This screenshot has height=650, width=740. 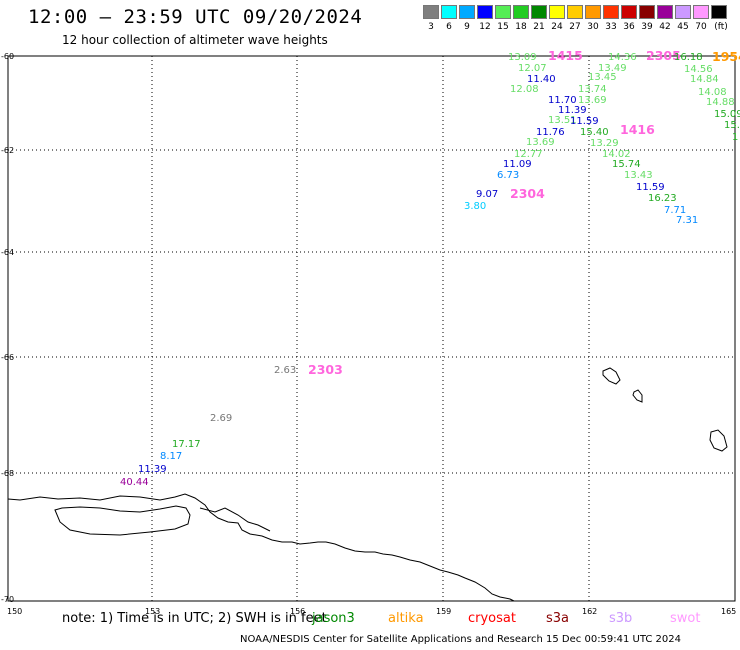 I want to click on lat-tick-label: -62, so click(x=7, y=150).